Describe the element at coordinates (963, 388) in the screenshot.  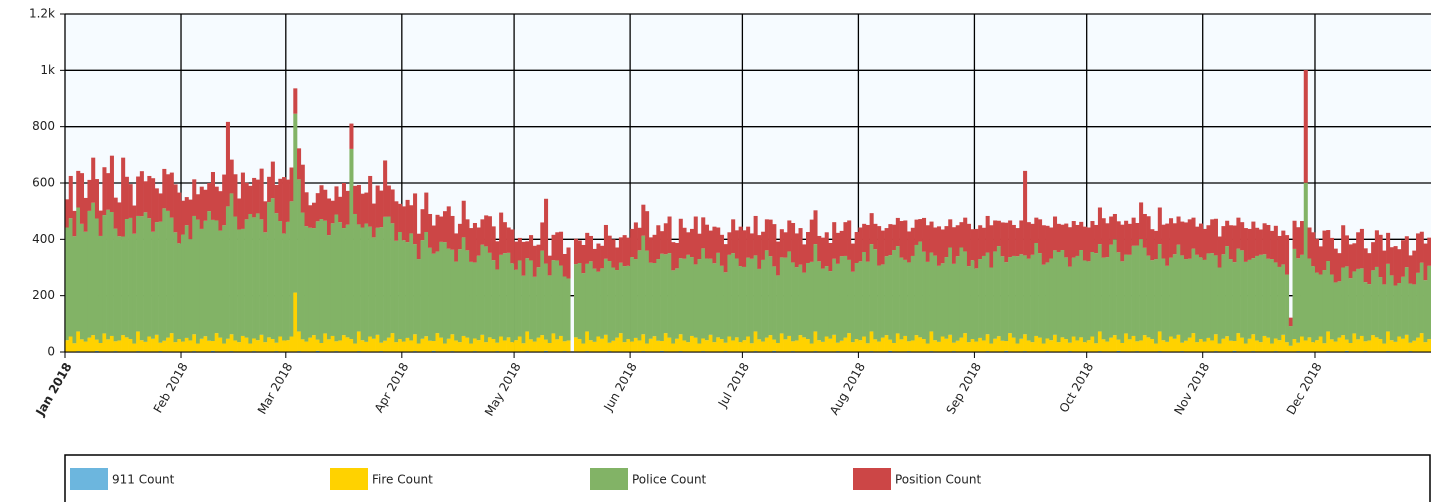
I see `x-tick-label: Sep 2018` at that location.